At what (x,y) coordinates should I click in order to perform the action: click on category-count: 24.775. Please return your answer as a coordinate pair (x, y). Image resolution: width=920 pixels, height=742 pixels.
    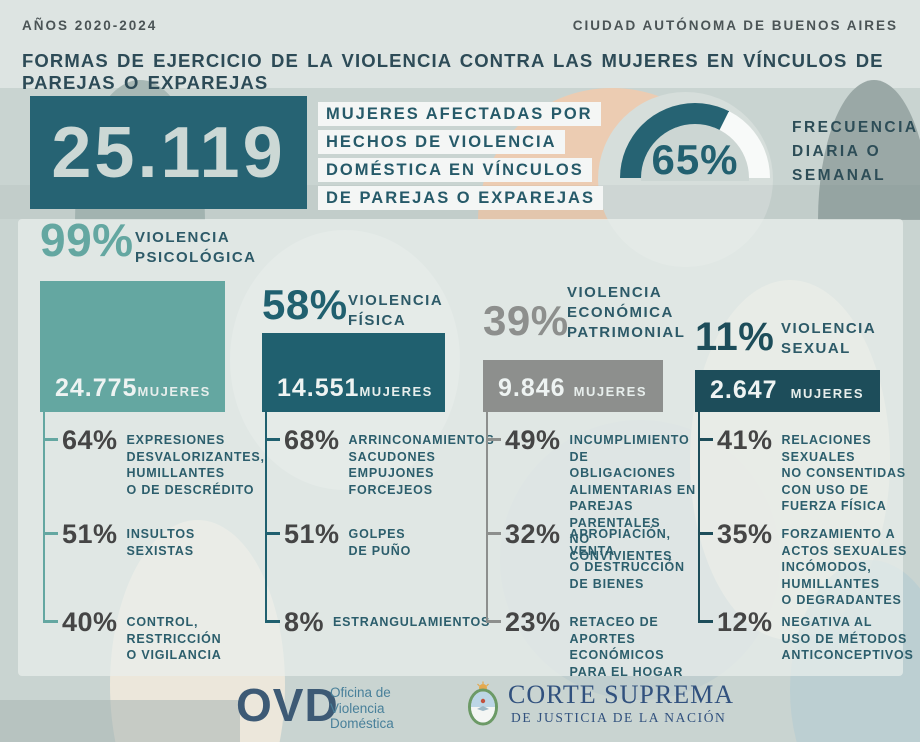
    Looking at the image, I should click on (96, 388).